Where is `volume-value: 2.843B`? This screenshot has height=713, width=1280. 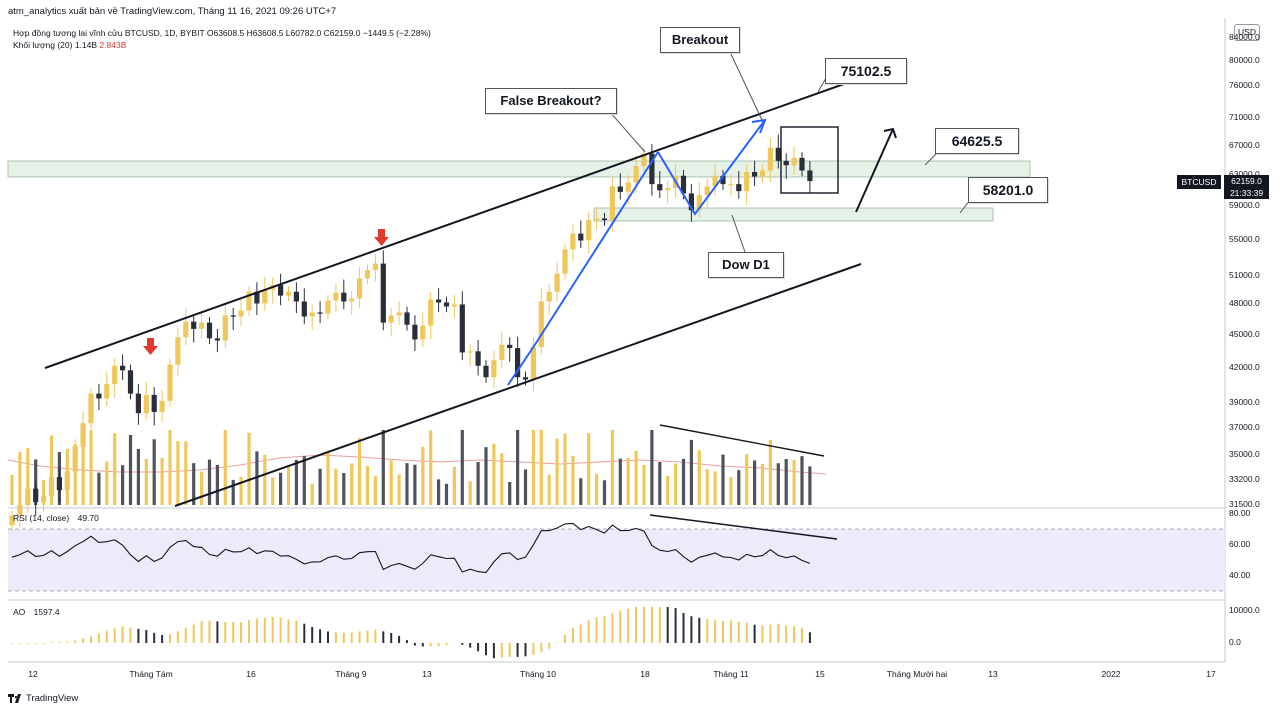 volume-value: 2.843B is located at coordinates (113, 45).